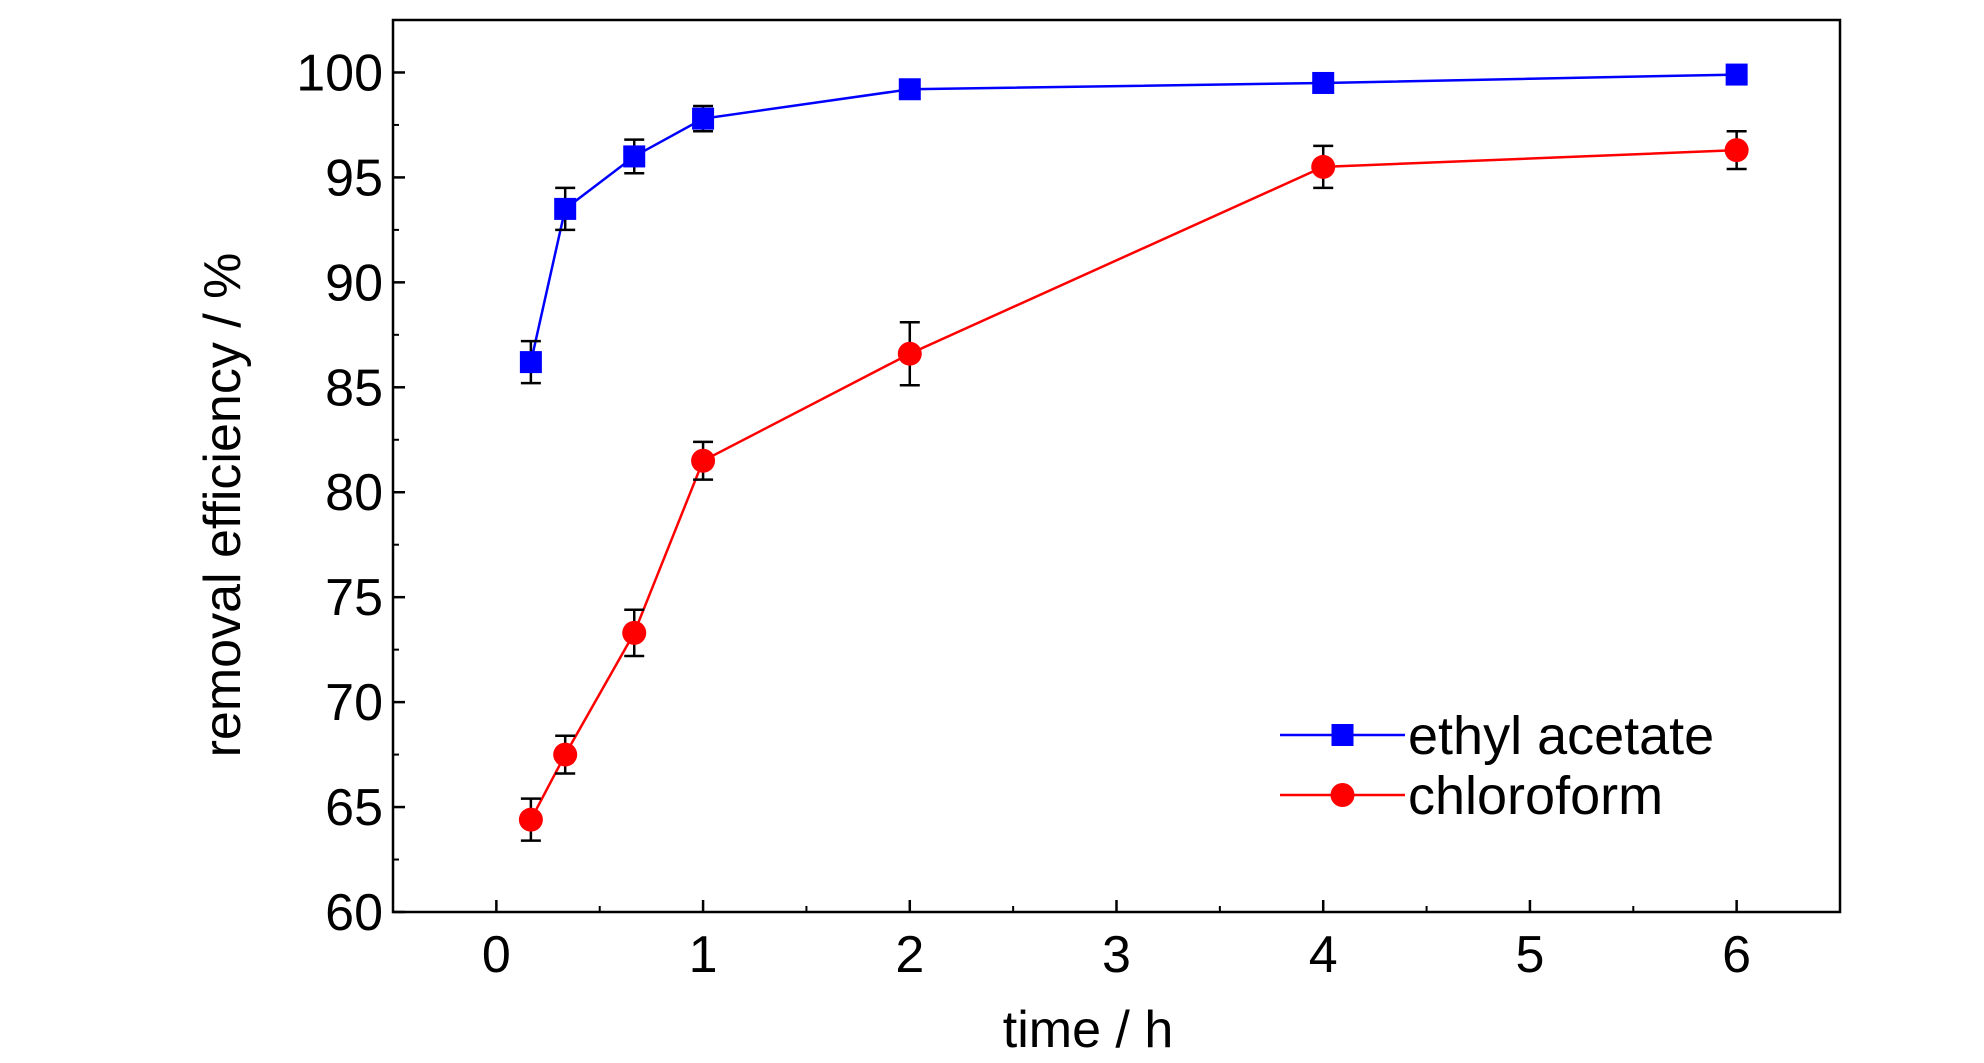 Image resolution: width=1984 pixels, height=1063 pixels. What do you see at coordinates (354, 598) in the screenshot?
I see `y-tick-label: 75` at bounding box center [354, 598].